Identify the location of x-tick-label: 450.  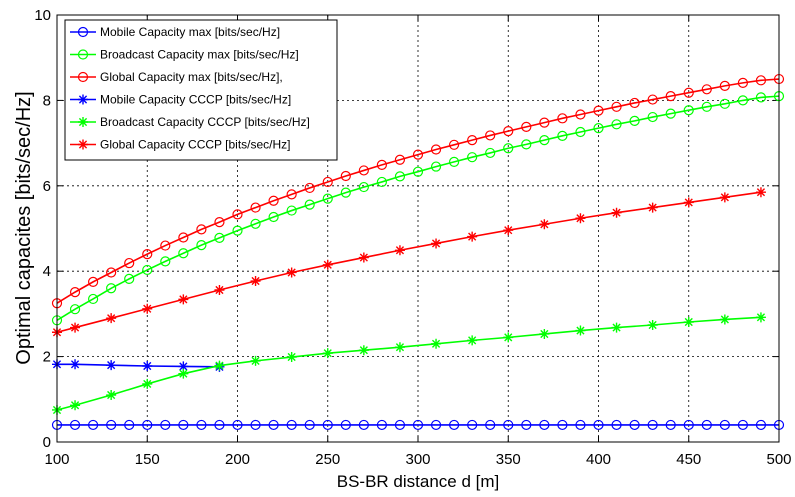
(688, 459).